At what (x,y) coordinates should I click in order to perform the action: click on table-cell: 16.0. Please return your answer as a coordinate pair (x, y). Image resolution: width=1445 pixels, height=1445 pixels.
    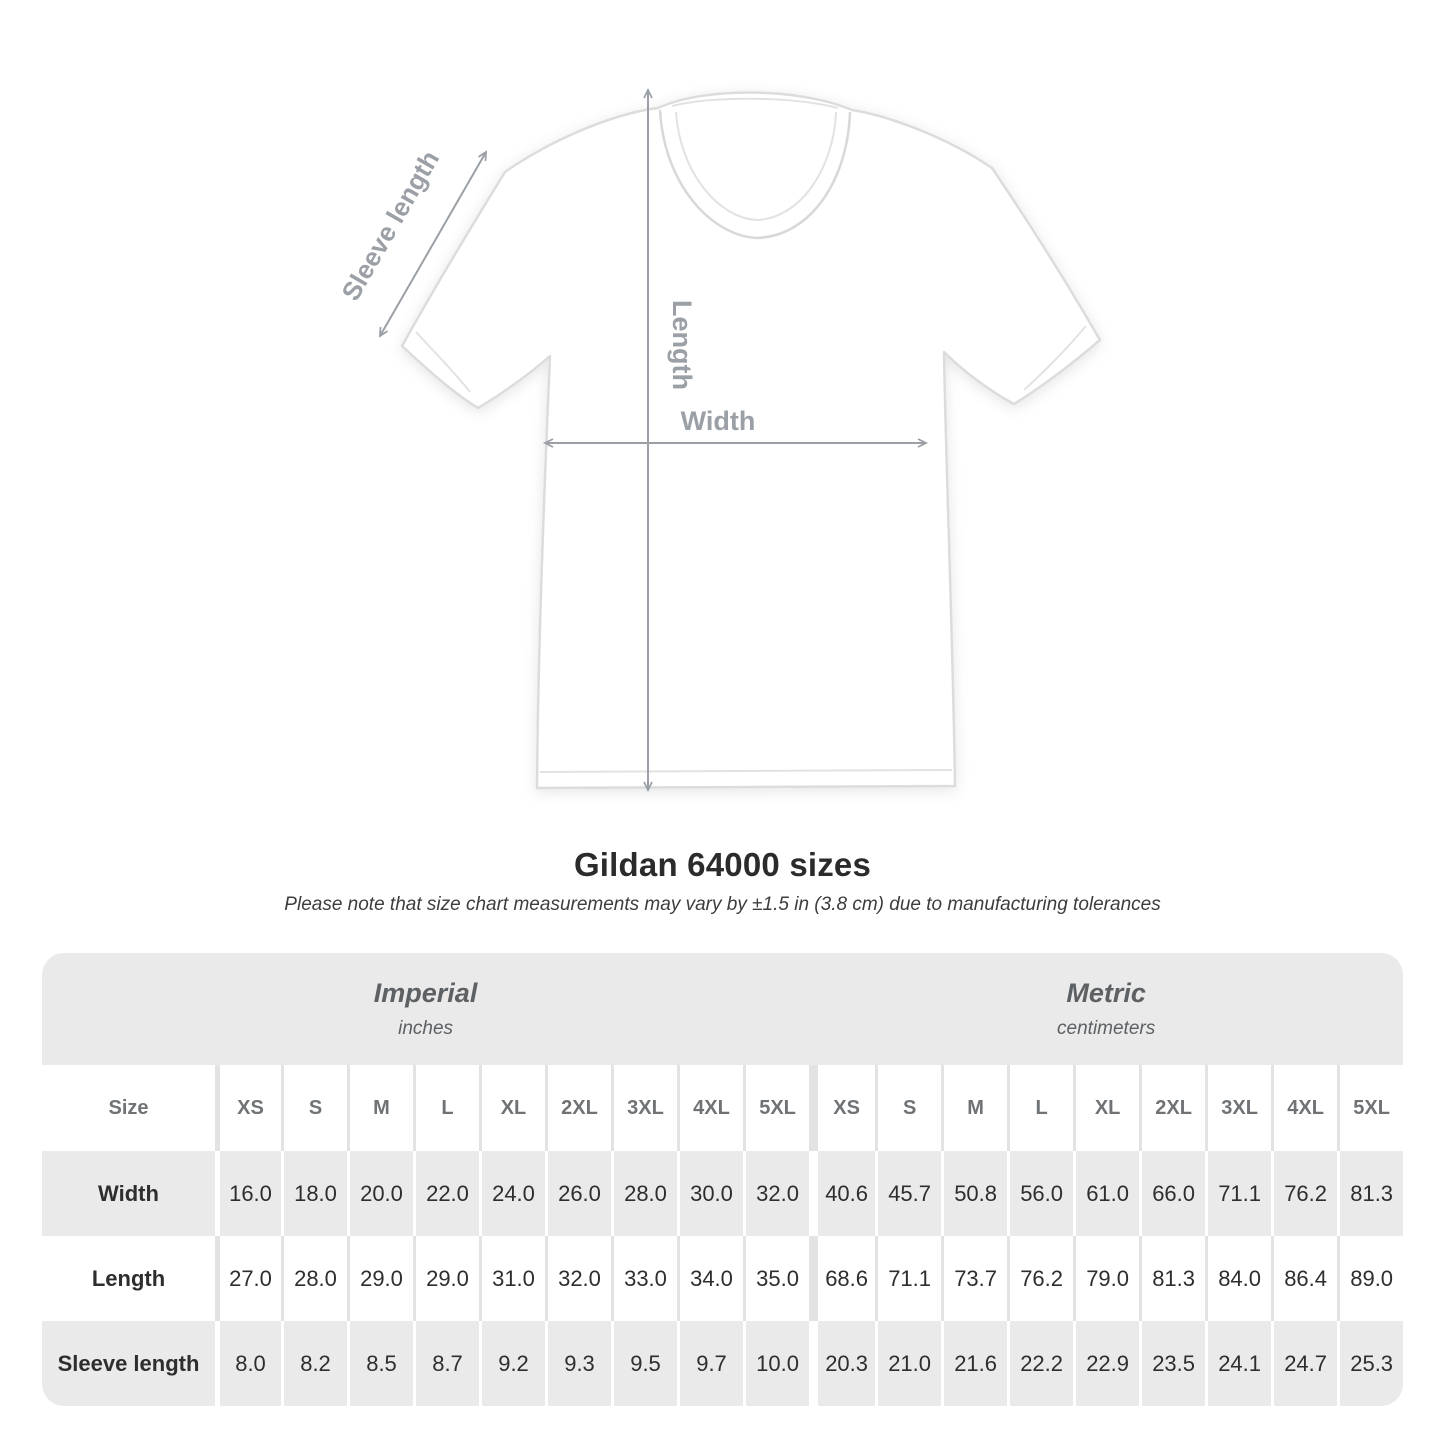
    Looking at the image, I should click on (248, 1193).